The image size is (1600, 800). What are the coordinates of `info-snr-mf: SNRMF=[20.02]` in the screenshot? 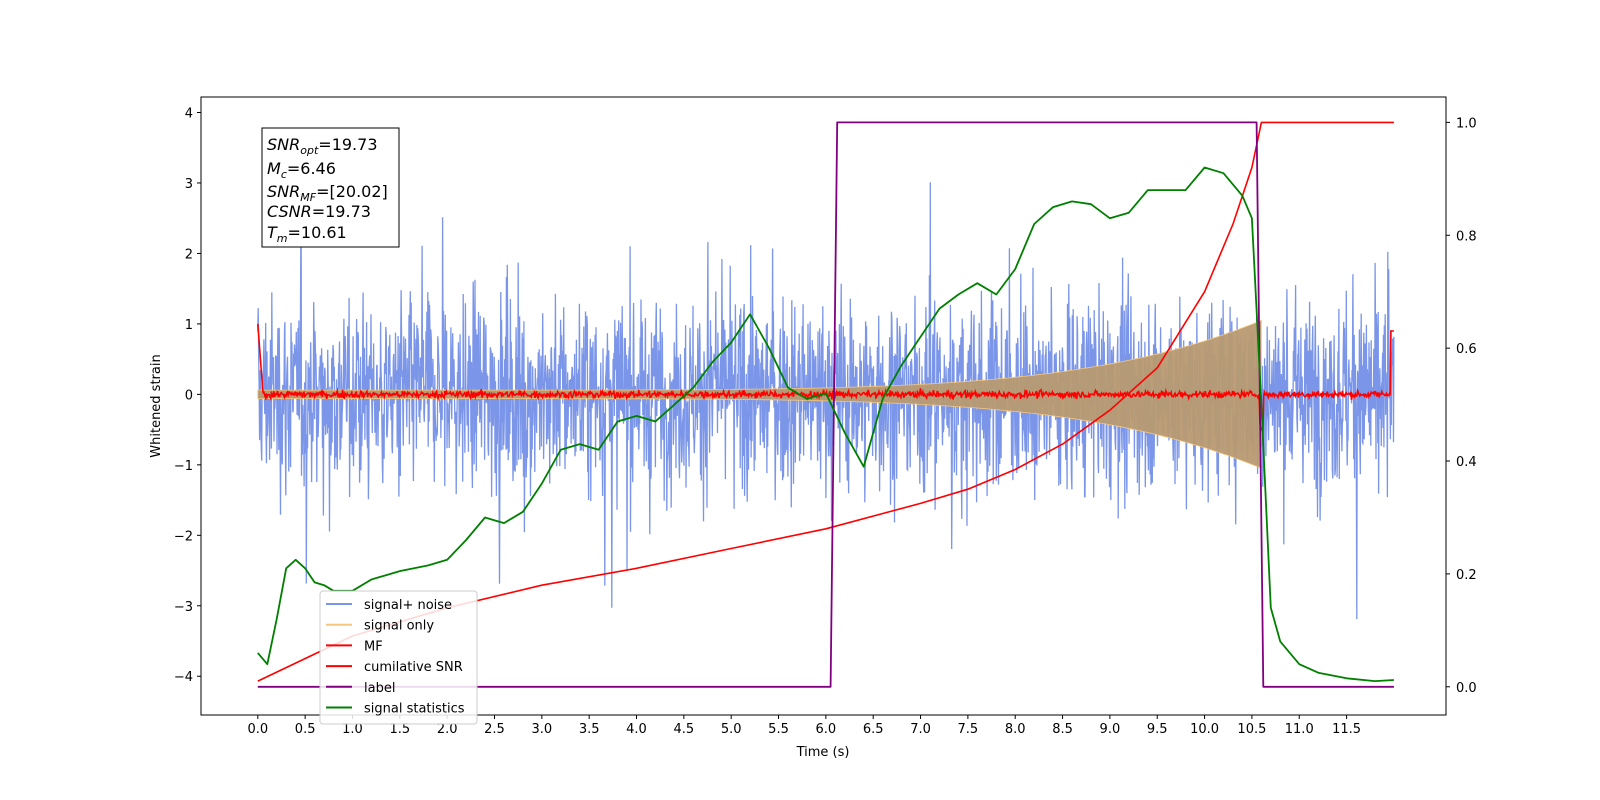 It's located at (327, 193).